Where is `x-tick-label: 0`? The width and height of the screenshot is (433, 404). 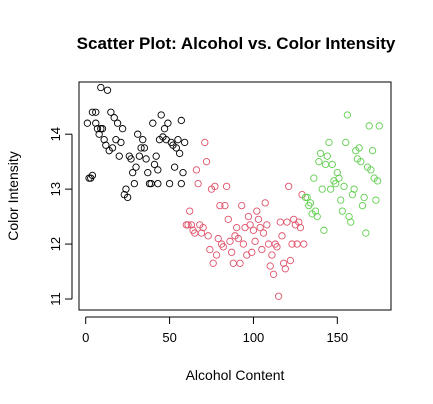
x-tick-label: 0 is located at coordinates (85, 337).